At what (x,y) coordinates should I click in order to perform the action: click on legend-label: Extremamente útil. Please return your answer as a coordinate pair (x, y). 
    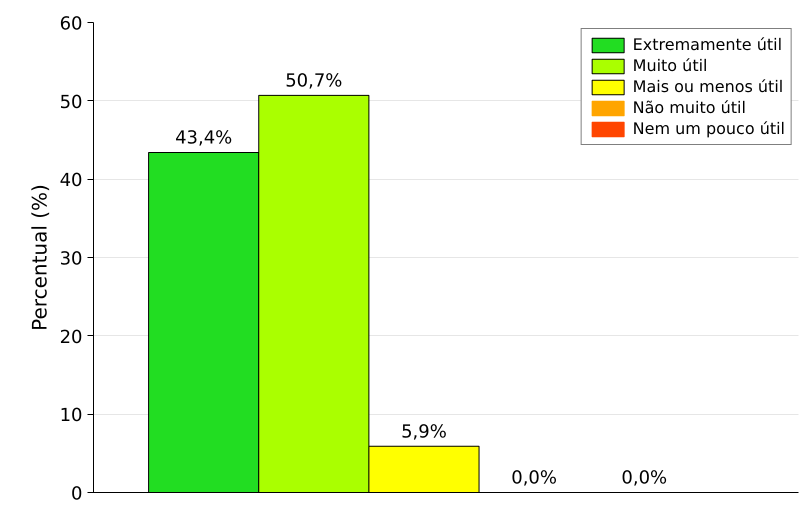
    Looking at the image, I should click on (707, 44).